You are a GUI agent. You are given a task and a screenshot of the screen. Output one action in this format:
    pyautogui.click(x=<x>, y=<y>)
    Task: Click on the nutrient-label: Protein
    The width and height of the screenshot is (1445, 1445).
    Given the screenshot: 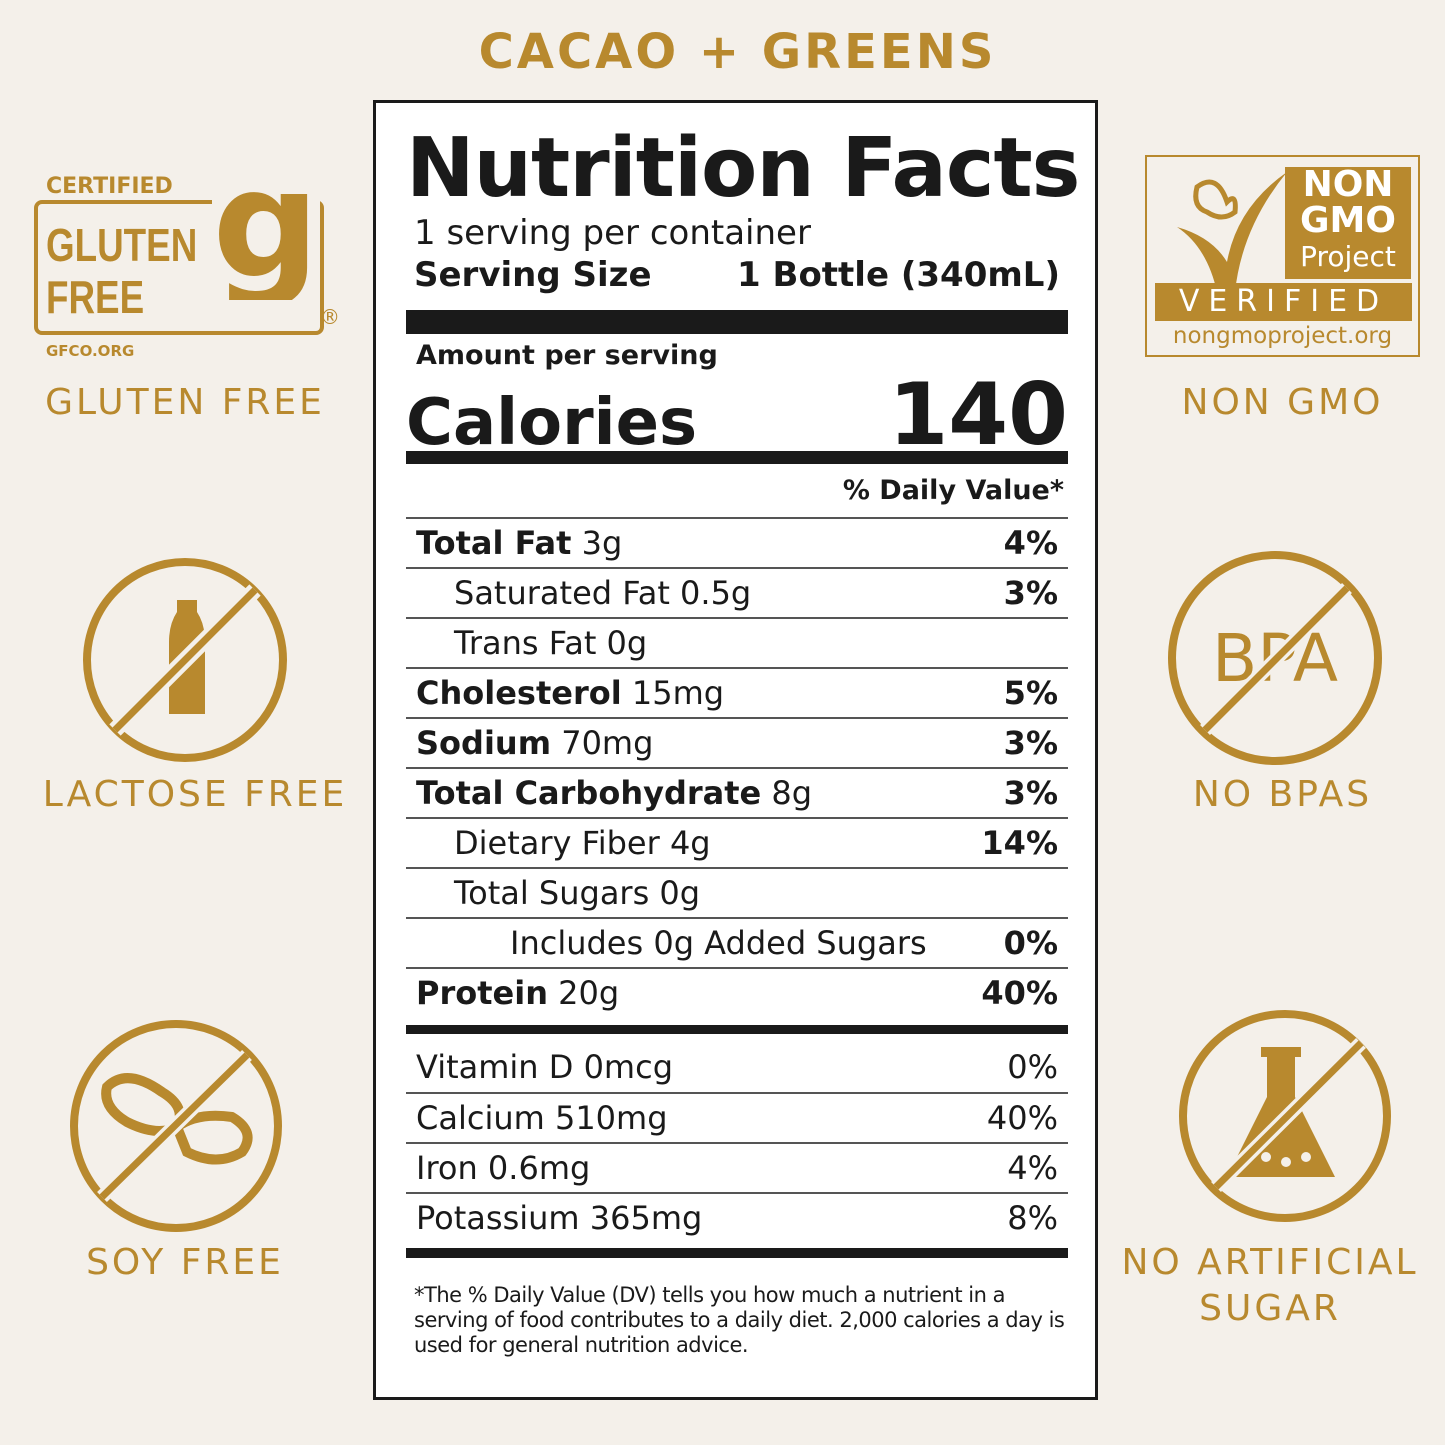 What is the action you would take?
    pyautogui.click(x=482, y=993)
    